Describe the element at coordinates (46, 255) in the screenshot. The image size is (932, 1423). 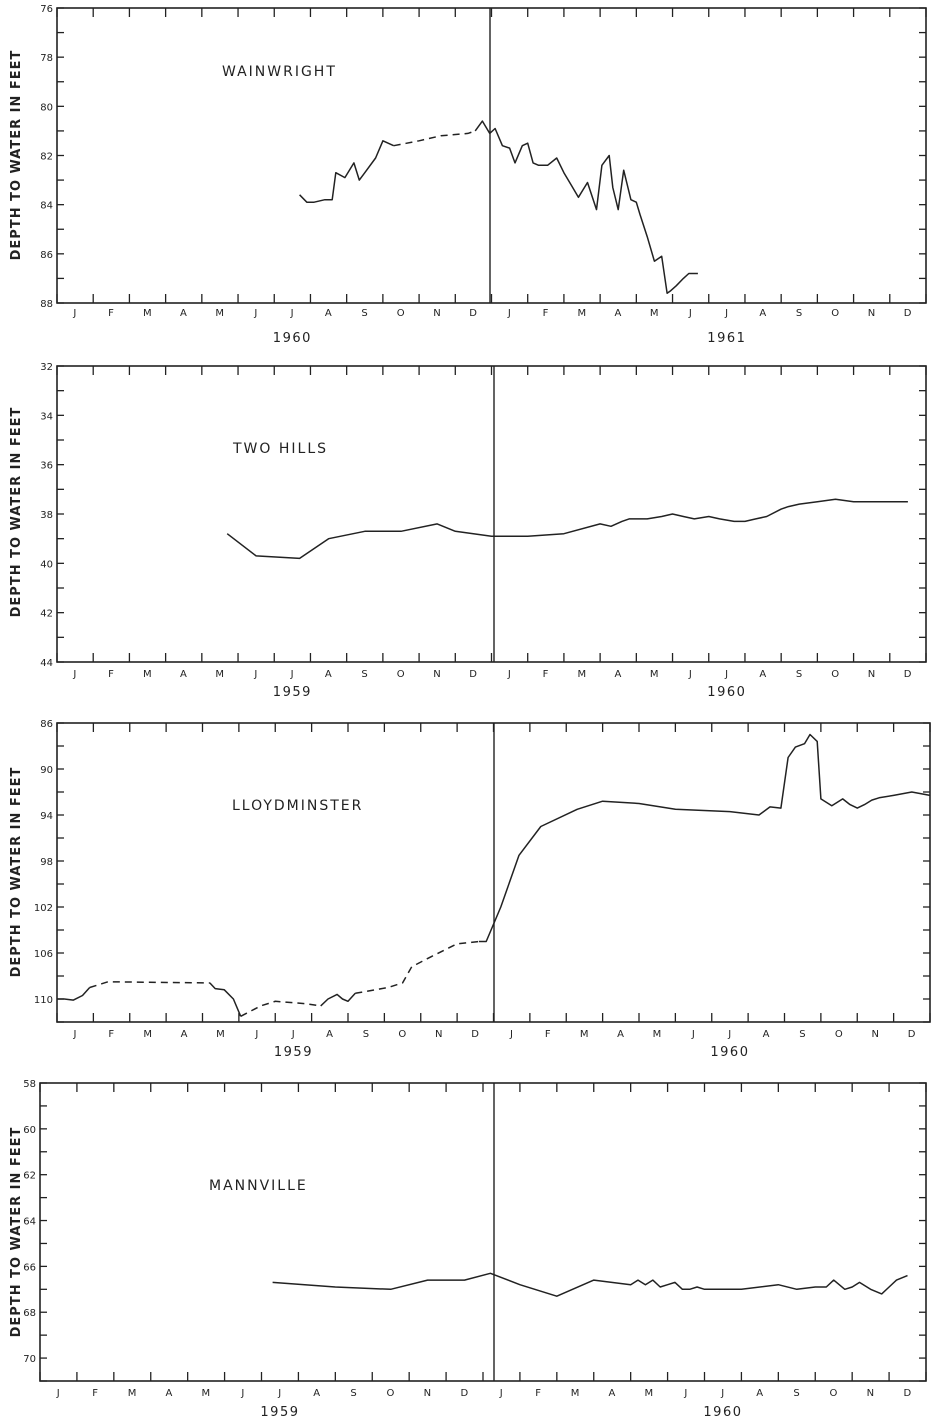
I see `y-tick-label: 86` at that location.